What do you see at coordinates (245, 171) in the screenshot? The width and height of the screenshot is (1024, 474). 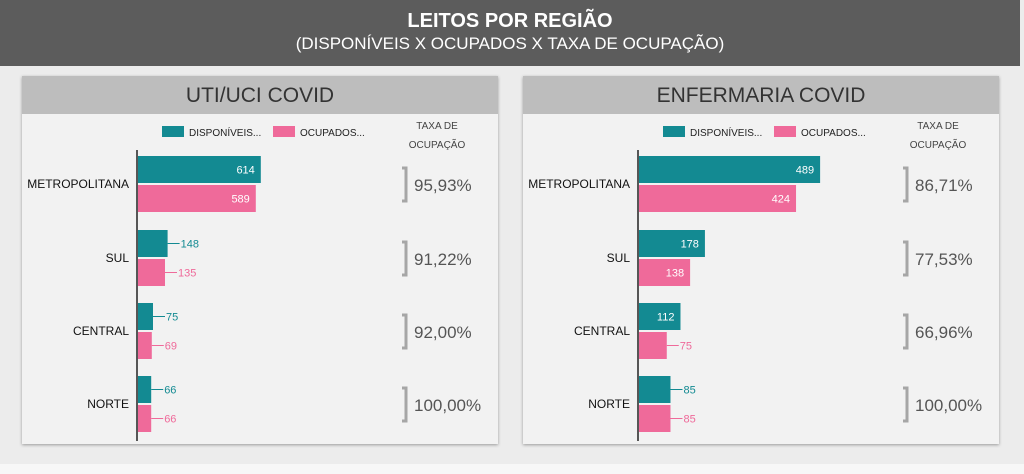 I see `data-label-metropolitana-0: 614` at bounding box center [245, 171].